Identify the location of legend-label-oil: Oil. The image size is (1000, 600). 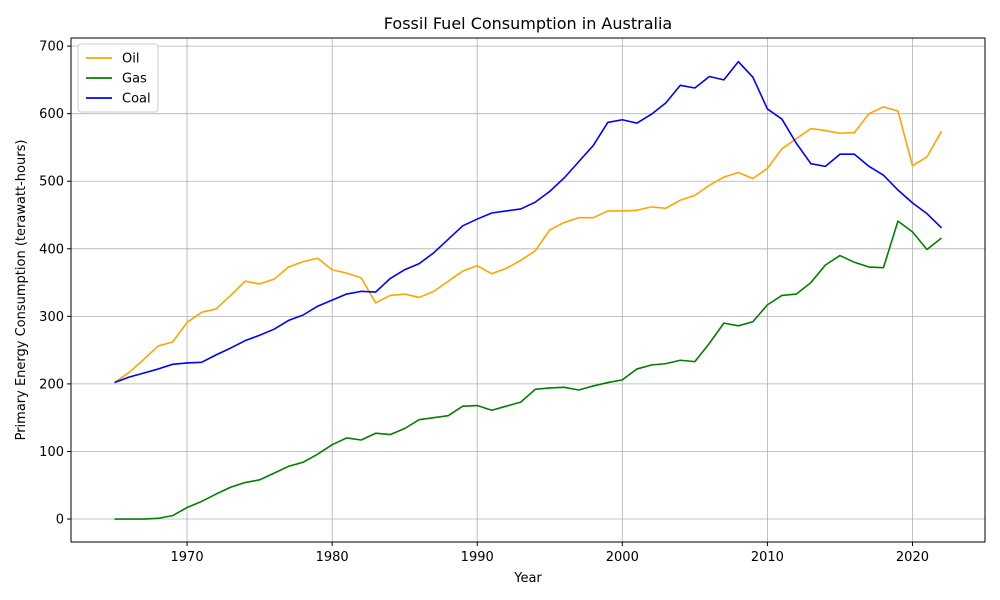
(130, 59).